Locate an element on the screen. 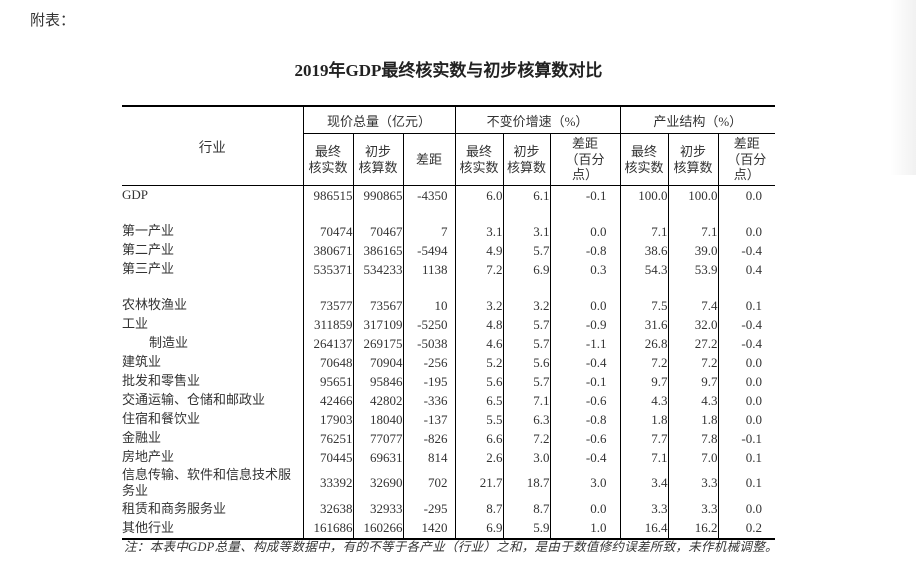 Image resolution: width=916 pixels, height=566 pixels. value-cell: 535371 is located at coordinates (327, 269).